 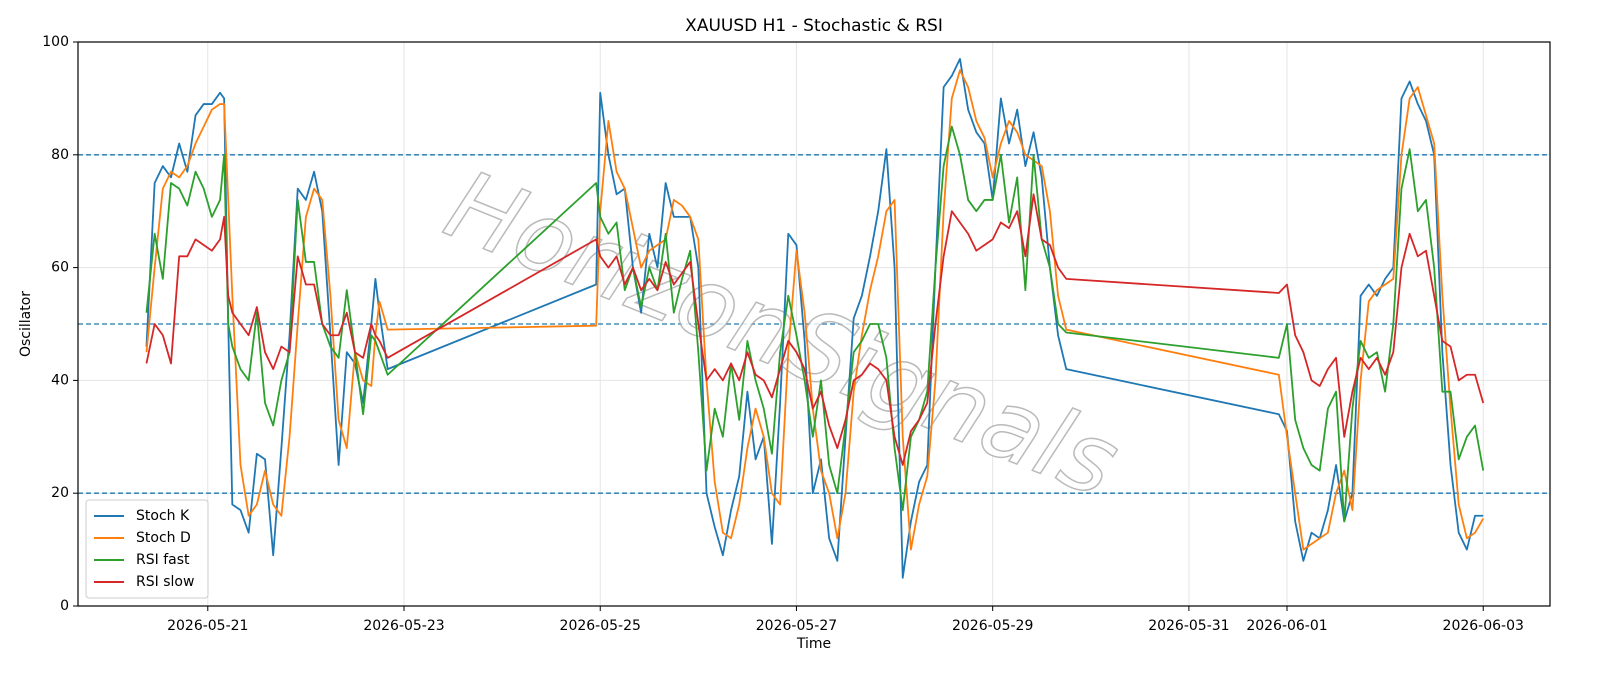 What do you see at coordinates (1286, 626) in the screenshot?
I see `x-tick-label: 2026-06-01` at bounding box center [1286, 626].